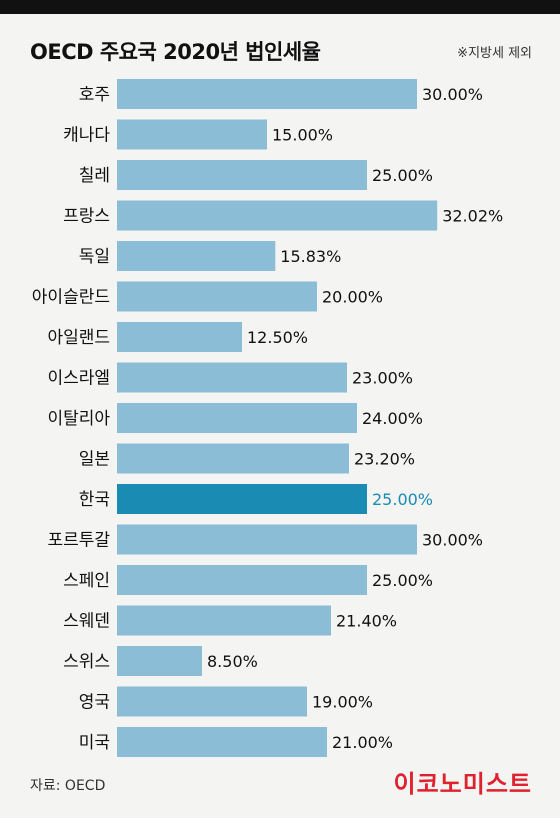 This screenshot has height=818, width=560. What do you see at coordinates (494, 53) in the screenshot?
I see `footnote-note: ※지방세 제외` at bounding box center [494, 53].